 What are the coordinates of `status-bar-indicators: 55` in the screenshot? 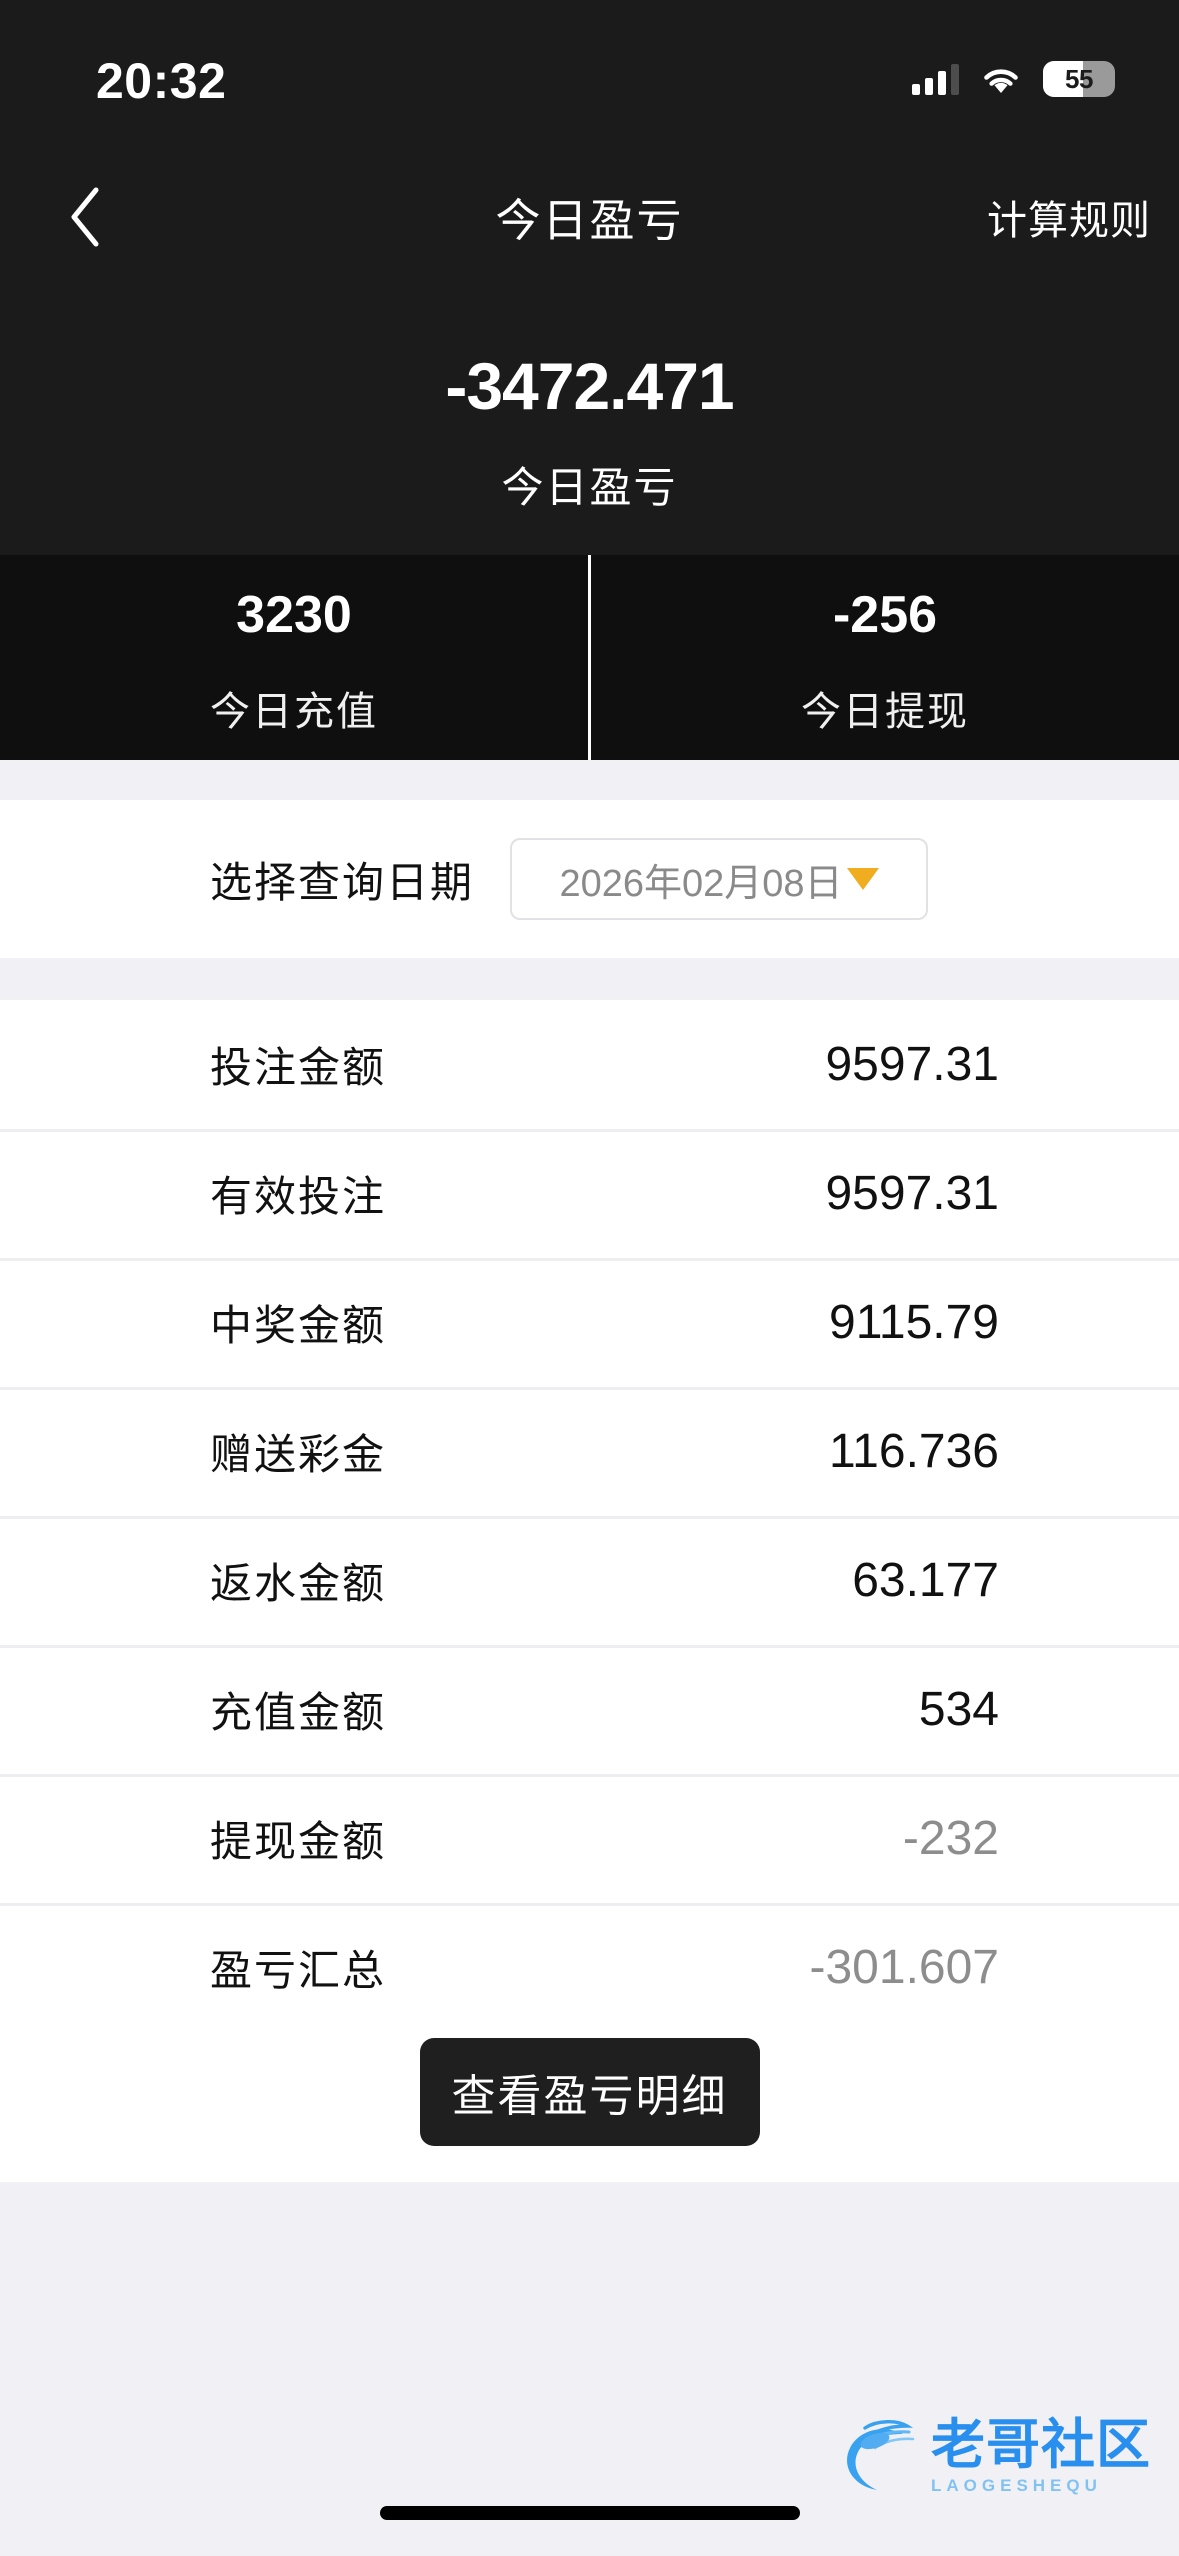 It's located at (1013, 79).